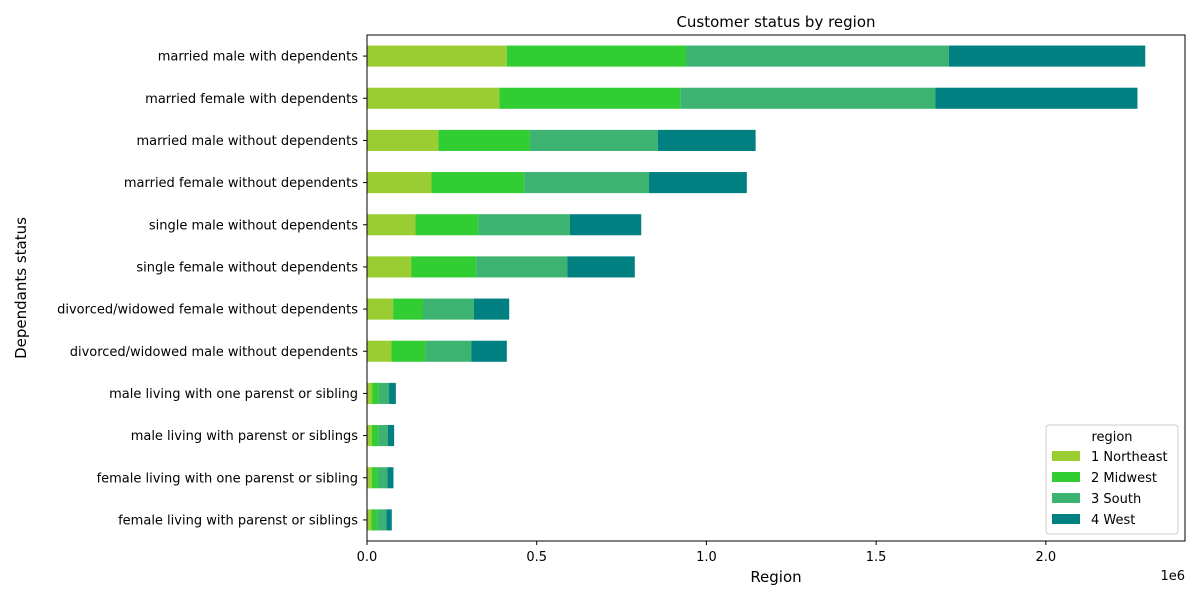  What do you see at coordinates (367, 557) in the screenshot?
I see `x-tick-label: 0.0` at bounding box center [367, 557].